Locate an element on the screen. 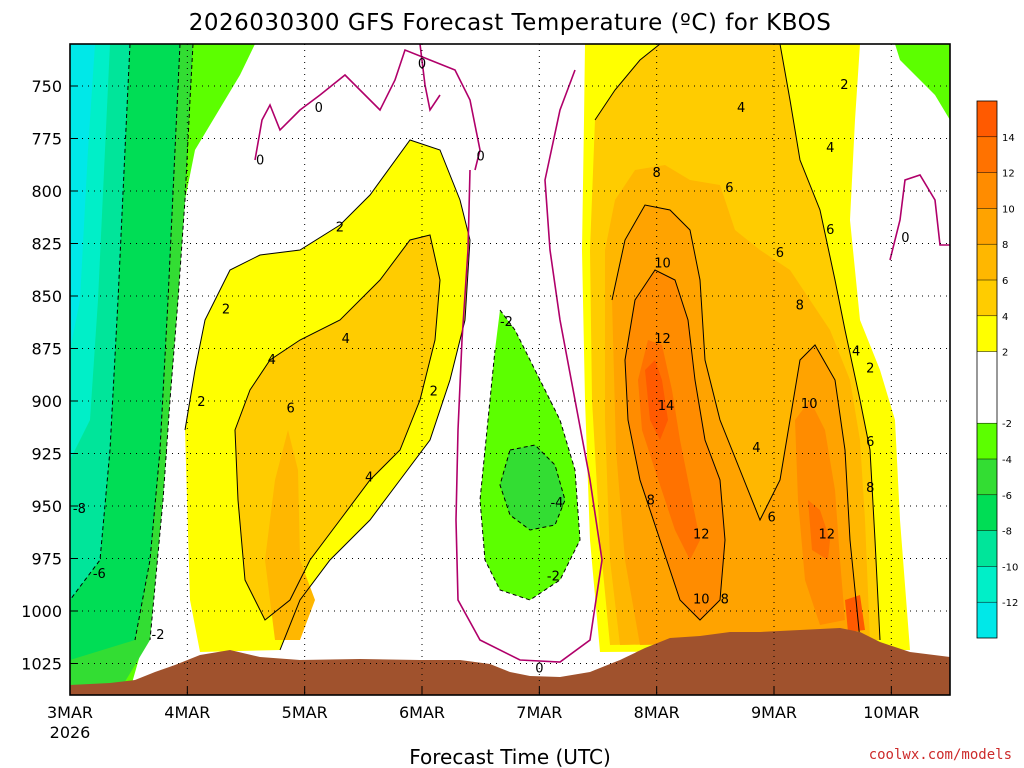 The height and width of the screenshot is (768, 1024). y-tick-label: 875 is located at coordinates (46, 349).